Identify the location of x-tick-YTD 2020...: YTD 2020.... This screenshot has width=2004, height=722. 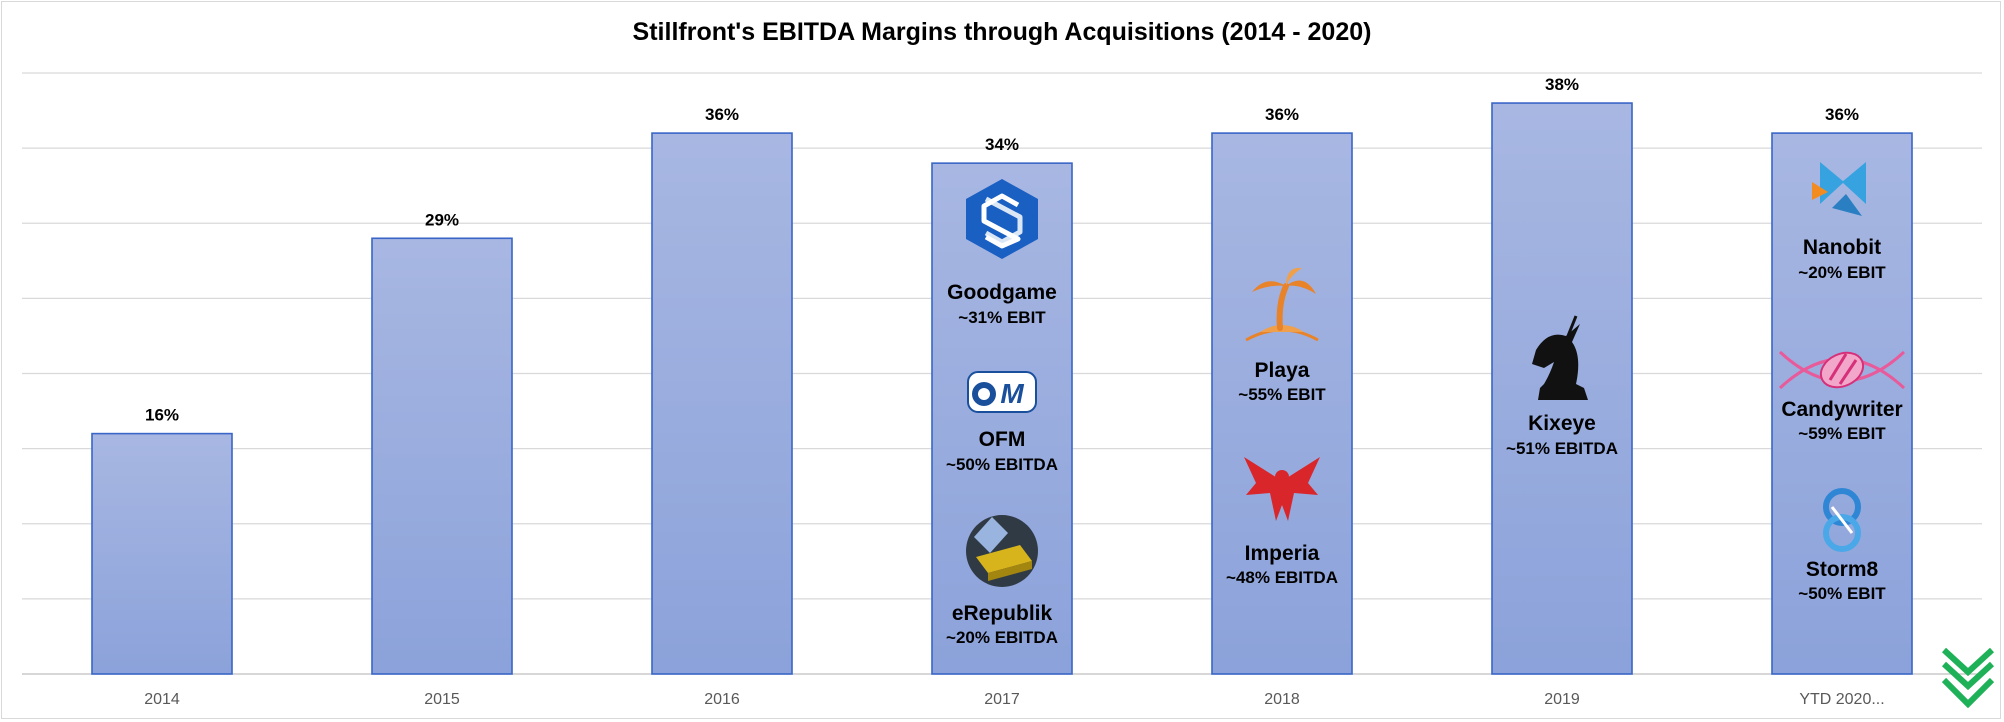
(1841, 699).